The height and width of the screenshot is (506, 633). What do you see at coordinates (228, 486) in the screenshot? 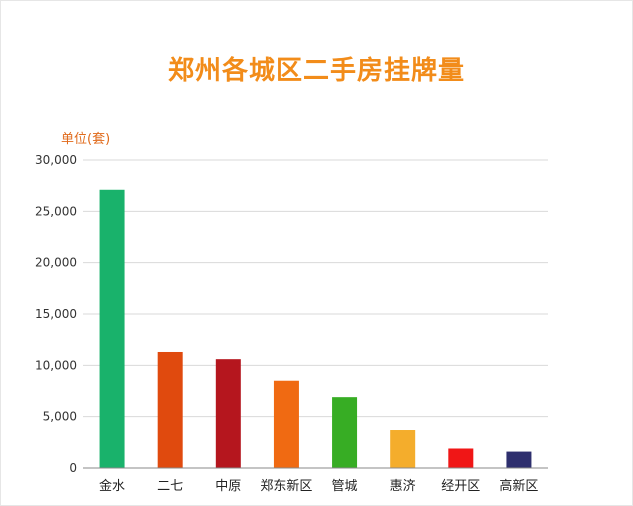
I see `x-tick-label: 中原` at bounding box center [228, 486].